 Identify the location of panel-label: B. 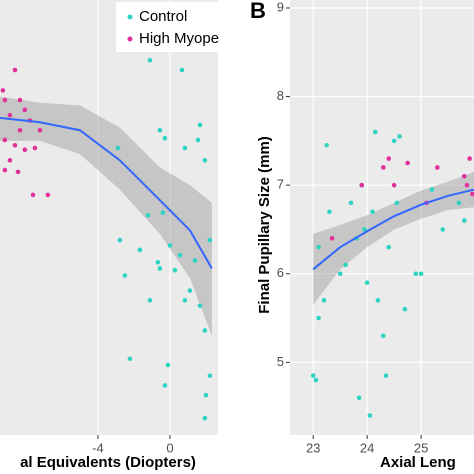
(258, 11).